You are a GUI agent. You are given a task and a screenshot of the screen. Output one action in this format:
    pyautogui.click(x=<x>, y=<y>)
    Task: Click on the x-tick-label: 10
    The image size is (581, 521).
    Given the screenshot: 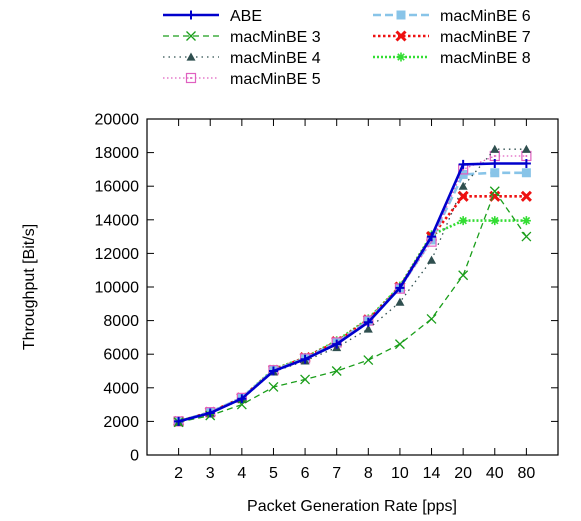 What is the action you would take?
    pyautogui.click(x=400, y=473)
    